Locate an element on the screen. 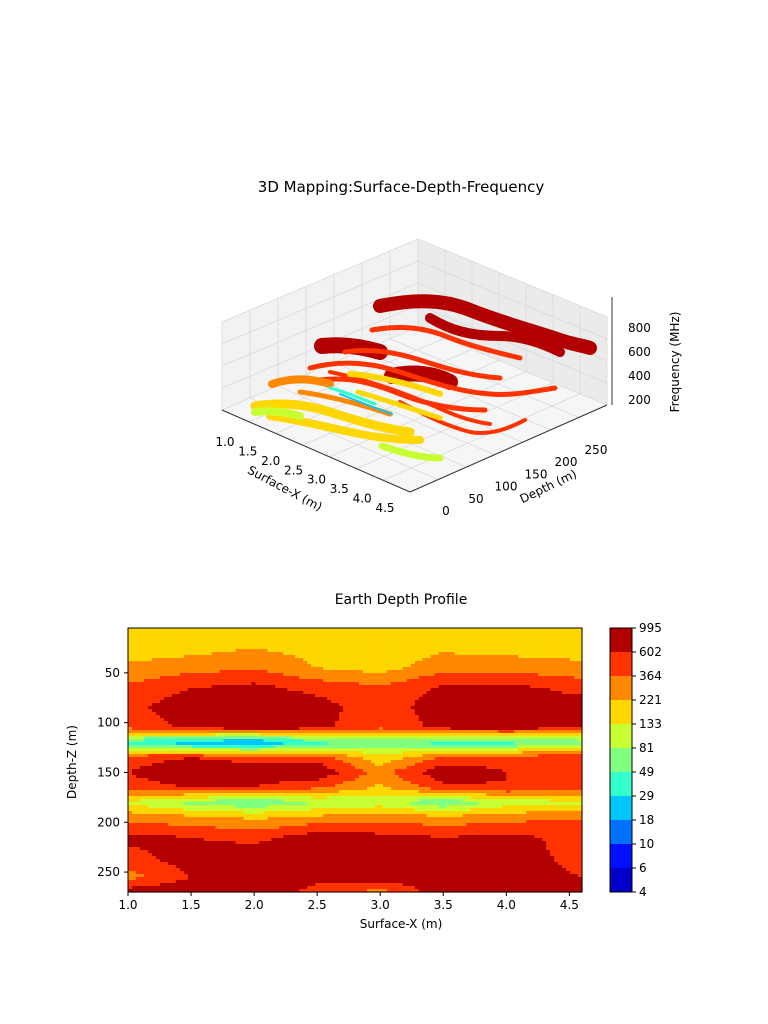 The width and height of the screenshot is (768, 1024). chart1-x-tick: 4.5 is located at coordinates (384, 508).